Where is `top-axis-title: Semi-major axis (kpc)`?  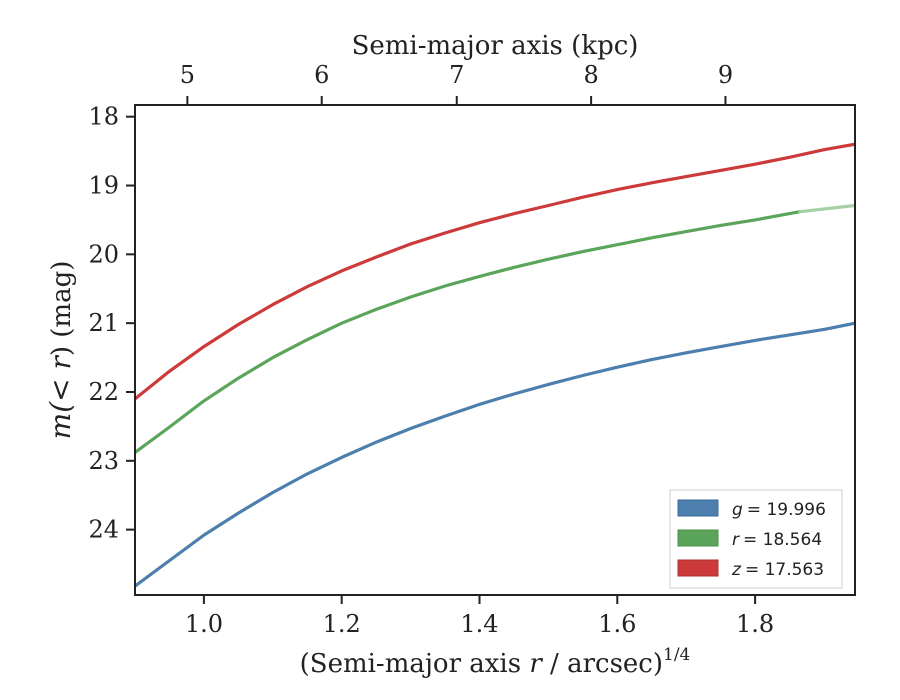
top-axis-title: Semi-major axis (kpc) is located at coordinates (495, 46).